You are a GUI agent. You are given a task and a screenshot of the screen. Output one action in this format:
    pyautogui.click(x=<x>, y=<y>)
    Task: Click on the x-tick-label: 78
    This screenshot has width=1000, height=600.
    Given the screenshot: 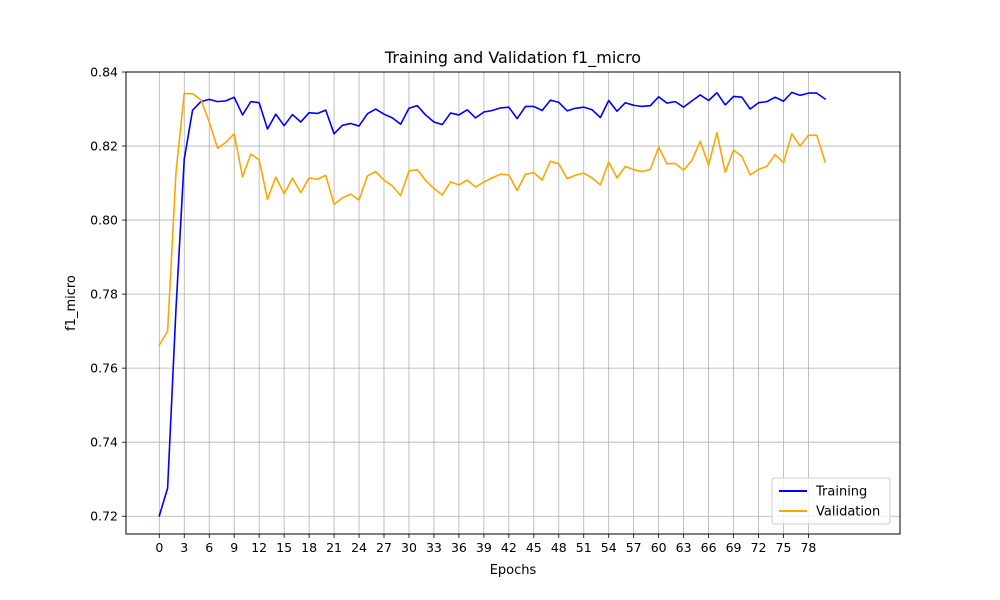 What is the action you would take?
    pyautogui.click(x=808, y=547)
    